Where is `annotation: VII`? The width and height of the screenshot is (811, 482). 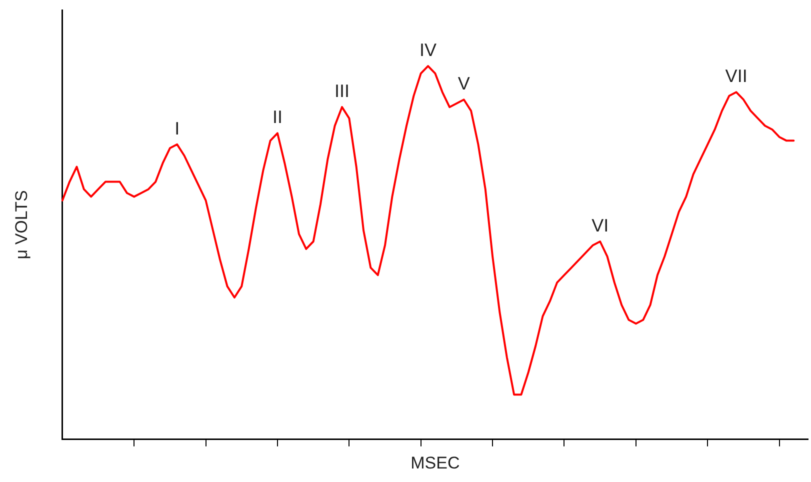 annotation: VII is located at coordinates (736, 76).